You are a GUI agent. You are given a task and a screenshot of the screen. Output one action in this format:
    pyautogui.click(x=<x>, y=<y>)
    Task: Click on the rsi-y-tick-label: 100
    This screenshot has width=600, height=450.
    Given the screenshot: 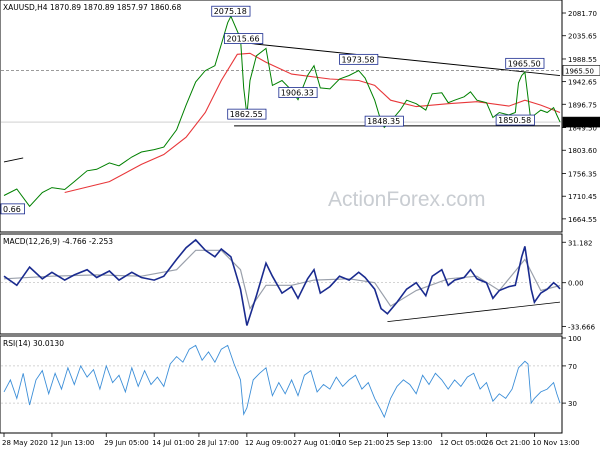 What is the action you would take?
    pyautogui.click(x=574, y=339)
    